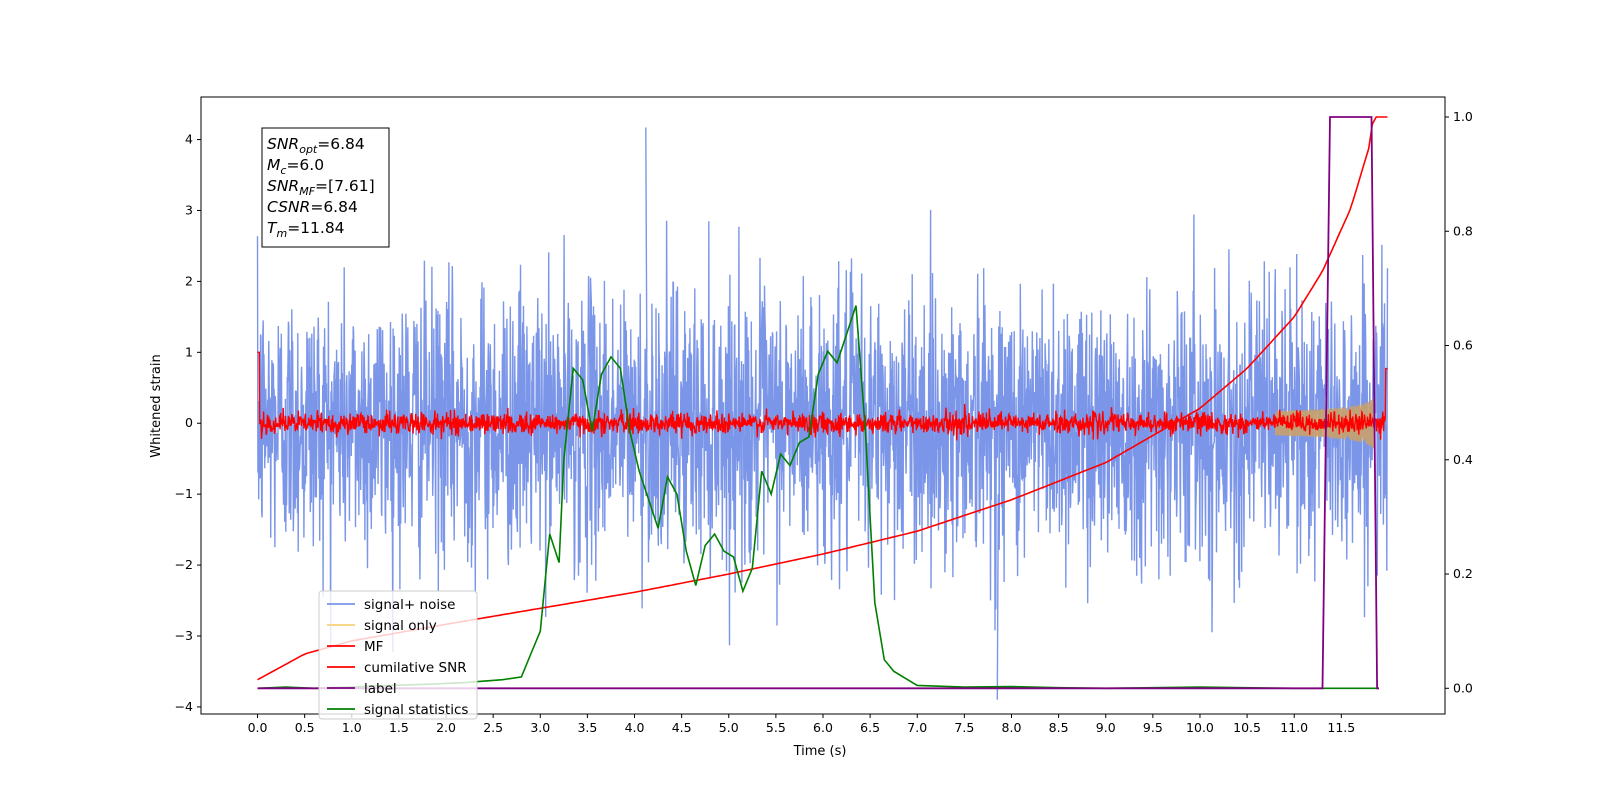  I want to click on x-tick-label: 0.5, so click(305, 727).